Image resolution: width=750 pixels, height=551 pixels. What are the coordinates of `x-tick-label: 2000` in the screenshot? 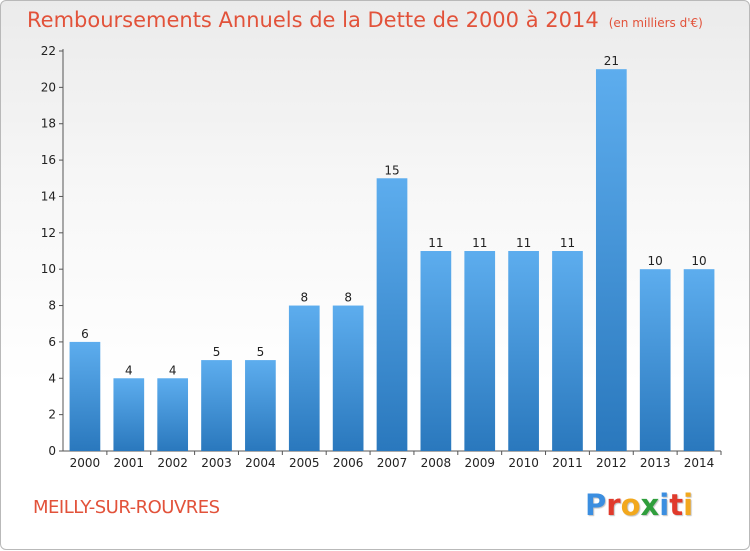 It's located at (85, 463).